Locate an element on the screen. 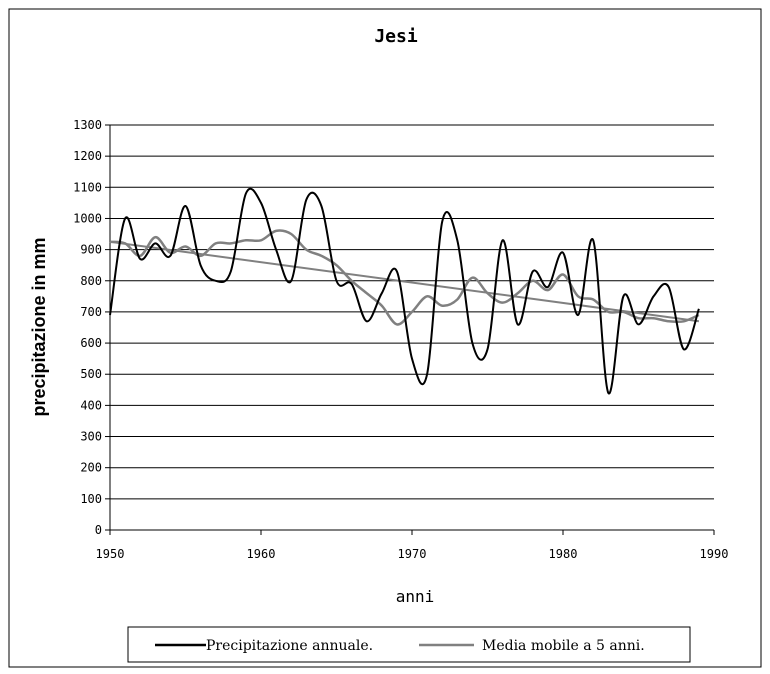  x-tick-label-1970: 1970 is located at coordinates (412, 554).